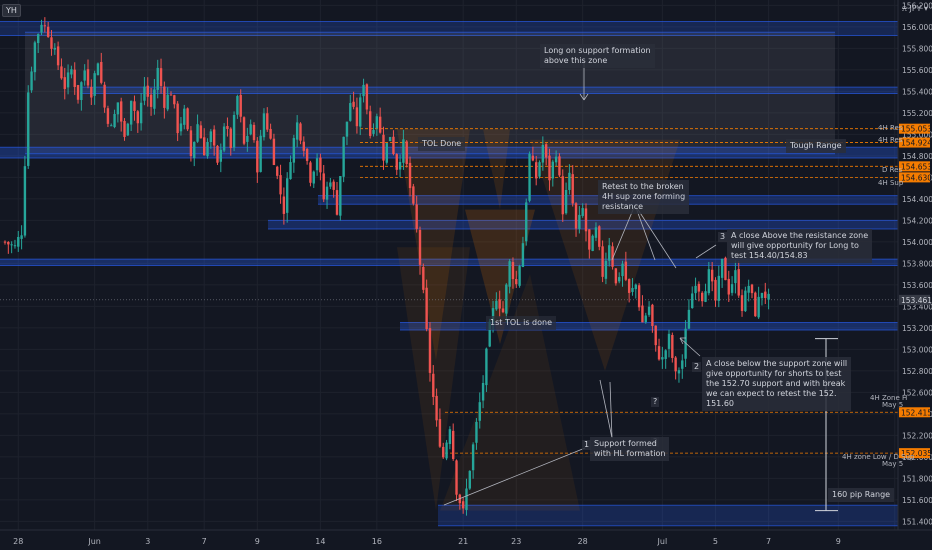 This screenshot has height=550, width=932. What do you see at coordinates (917, 134) in the screenshot?
I see `price-tick-label: 155.000` at bounding box center [917, 134].